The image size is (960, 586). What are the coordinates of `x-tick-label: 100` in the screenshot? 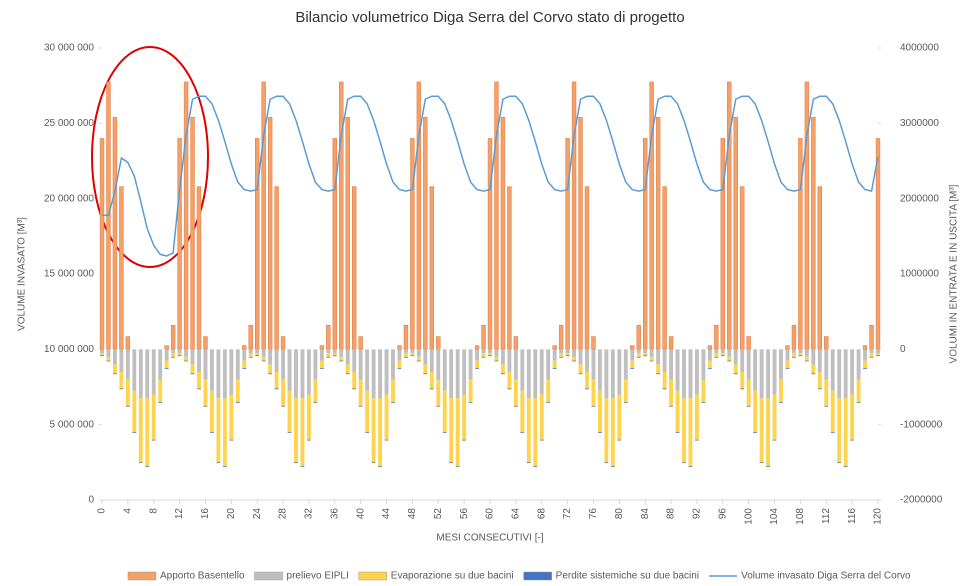 It's located at (748, 516).